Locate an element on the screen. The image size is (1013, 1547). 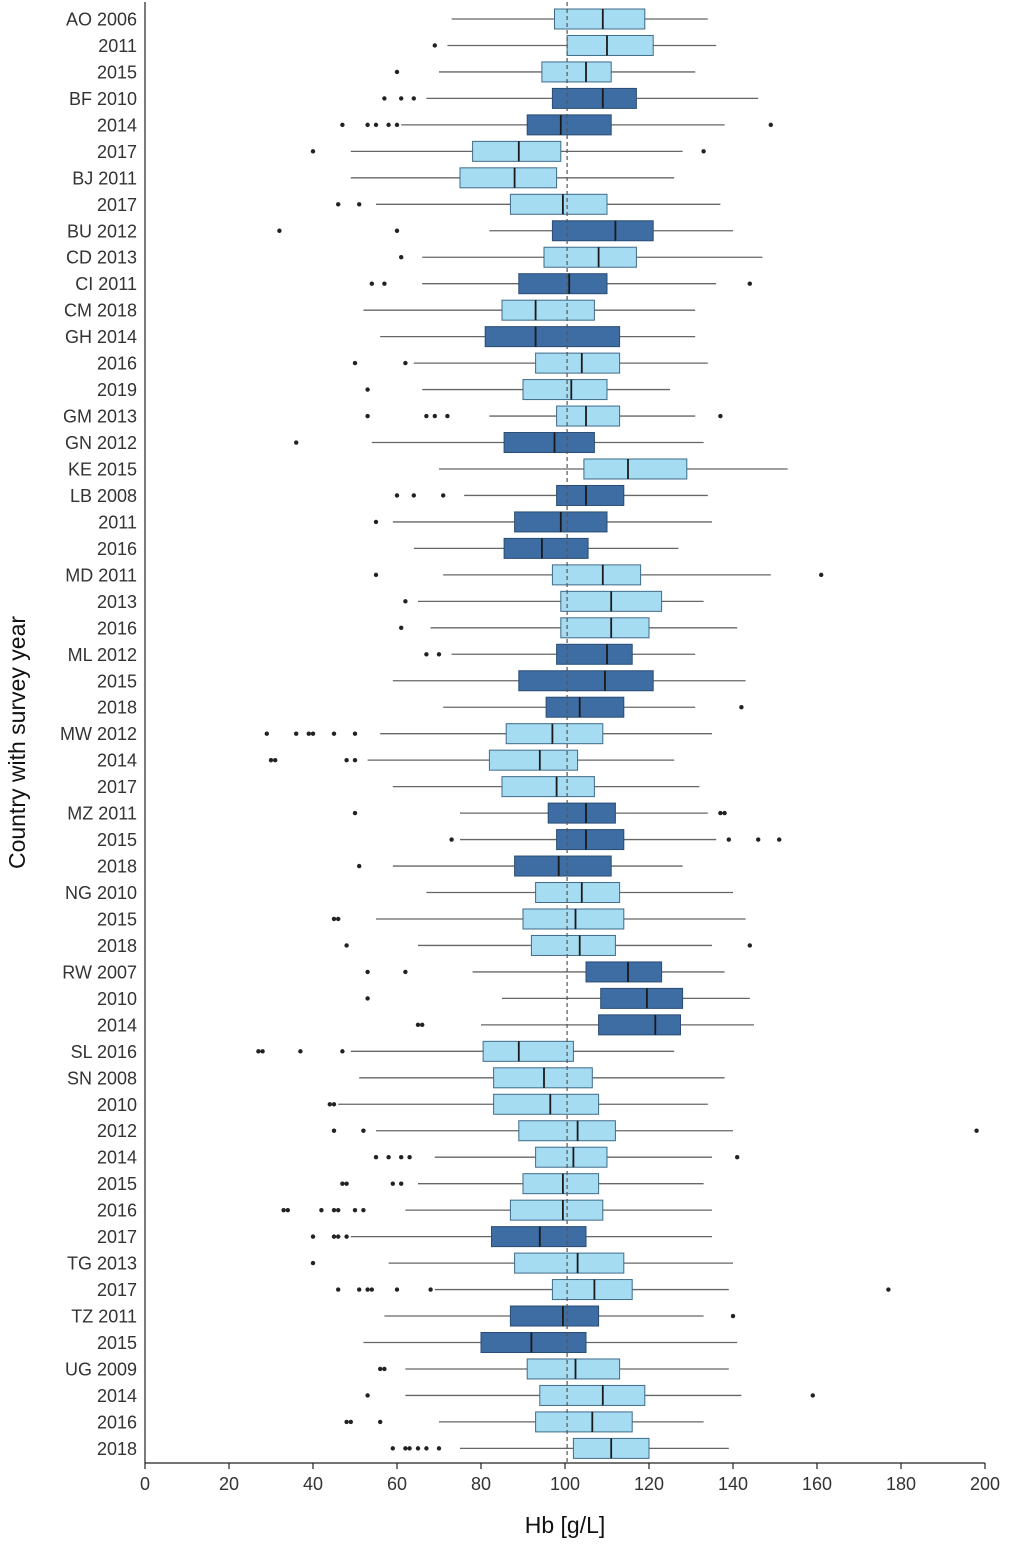
category-label: AO 2006 is located at coordinates (101, 20).